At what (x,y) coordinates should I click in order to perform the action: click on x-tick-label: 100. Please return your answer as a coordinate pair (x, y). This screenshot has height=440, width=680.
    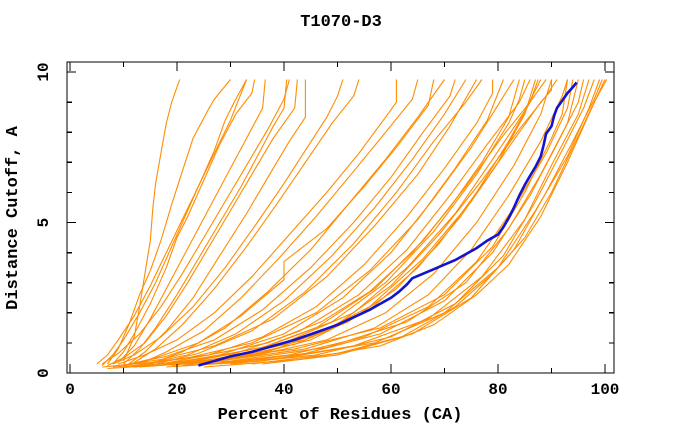
    Looking at the image, I should click on (605, 390).